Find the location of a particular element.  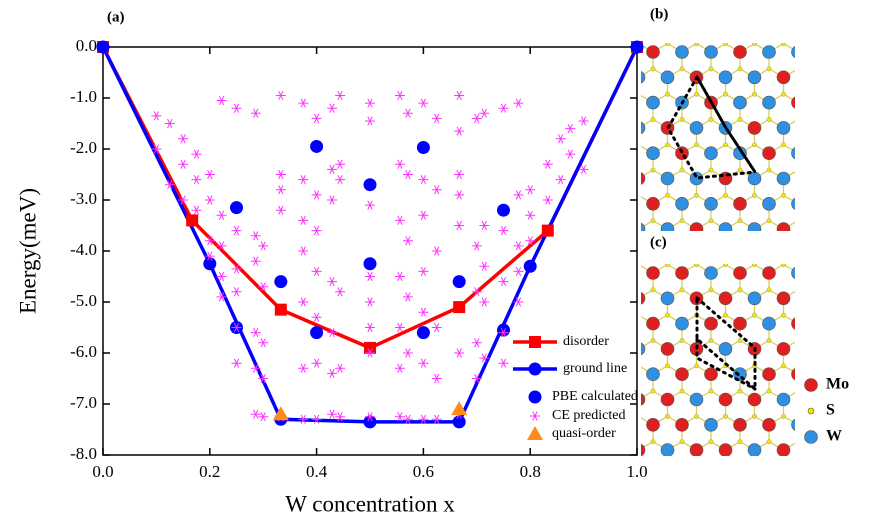

x-tick-label: 0.8 is located at coordinates (530, 471).